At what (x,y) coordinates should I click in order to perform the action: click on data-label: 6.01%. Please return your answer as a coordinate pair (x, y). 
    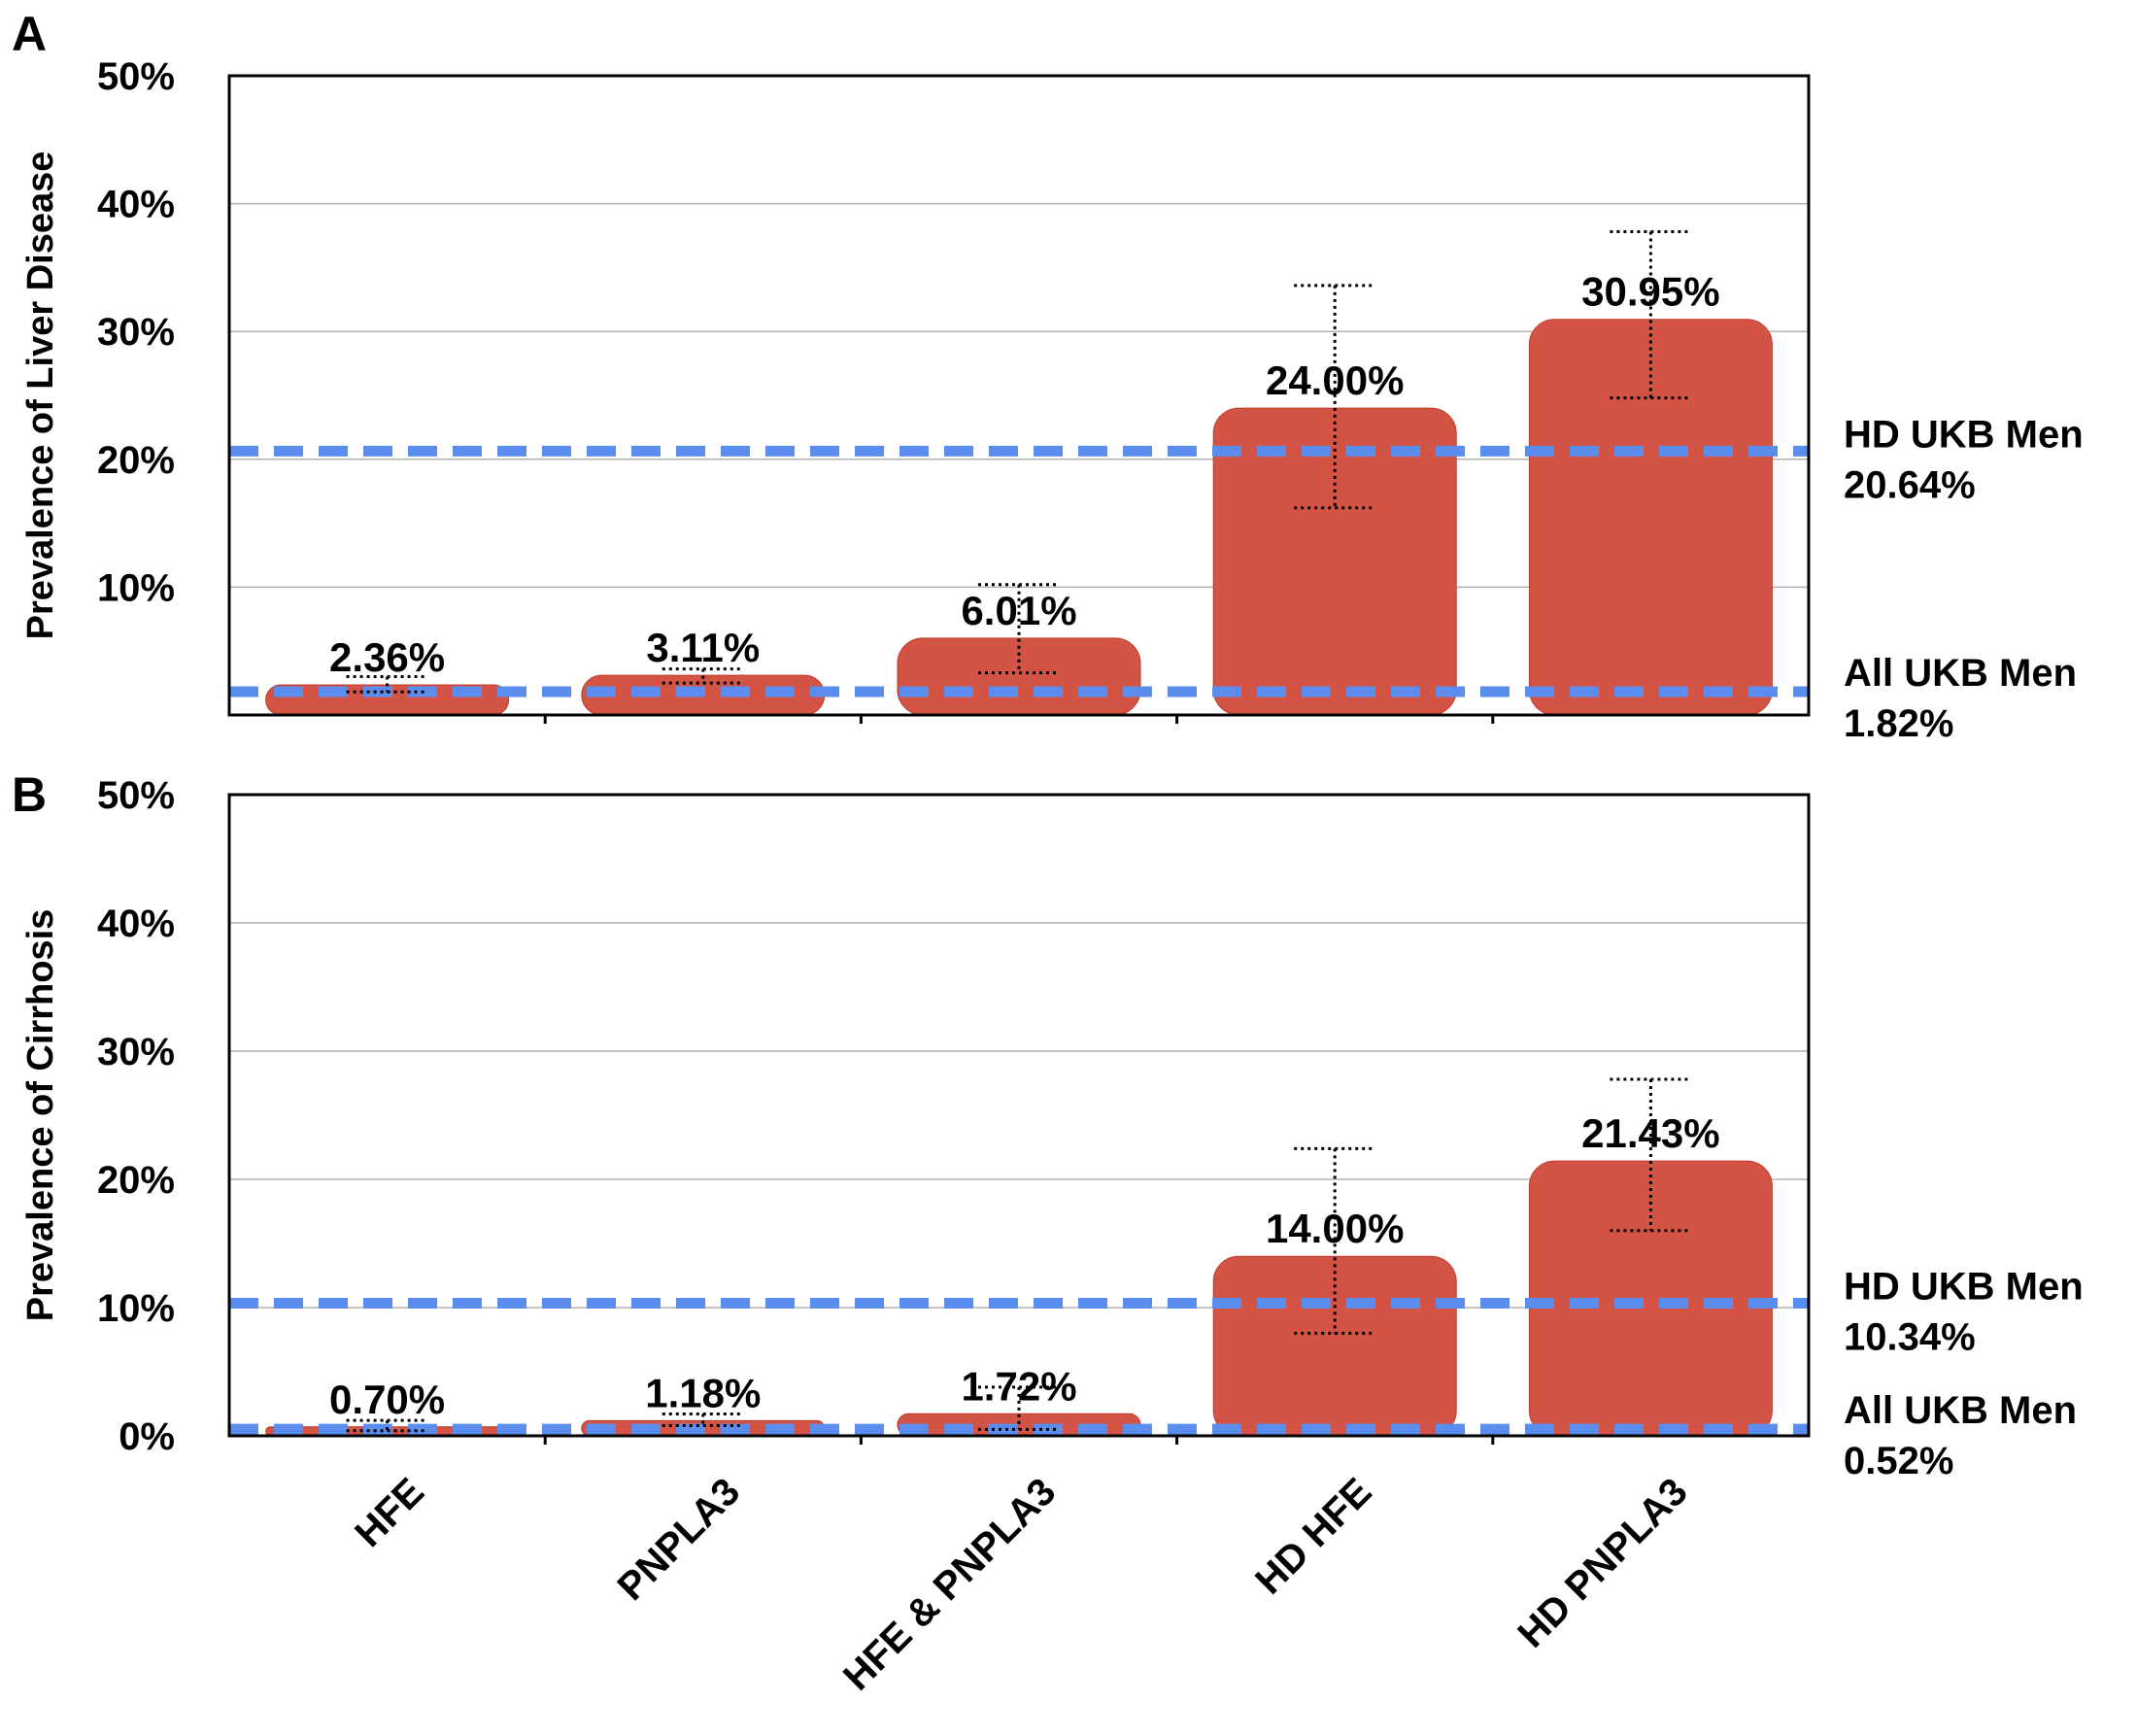
    Looking at the image, I should click on (1018, 610).